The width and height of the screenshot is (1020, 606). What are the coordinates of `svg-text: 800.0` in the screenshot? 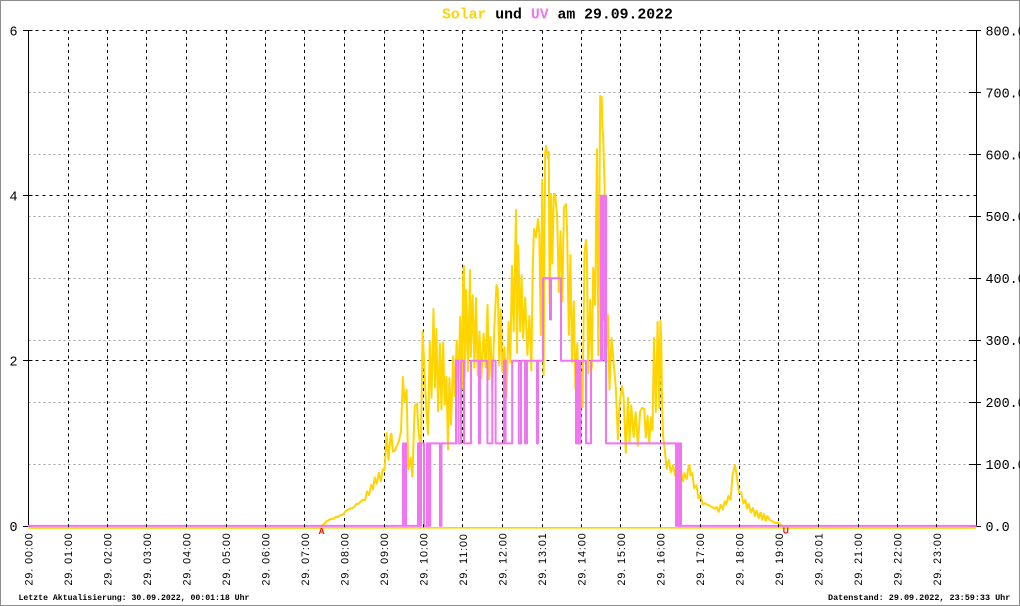 It's located at (1003, 32).